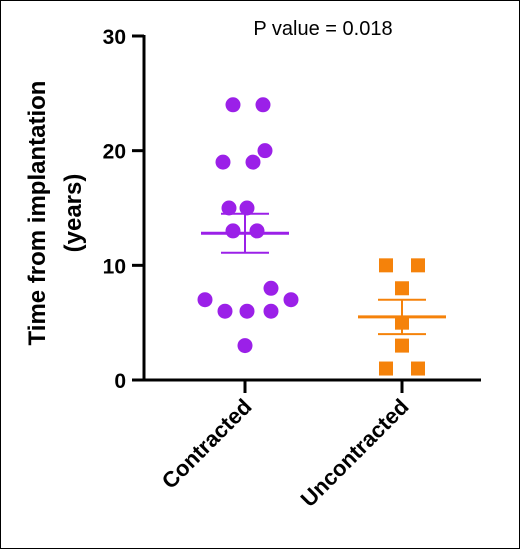  I want to click on y-axis-label-line-1: Time from implantation, so click(37, 213).